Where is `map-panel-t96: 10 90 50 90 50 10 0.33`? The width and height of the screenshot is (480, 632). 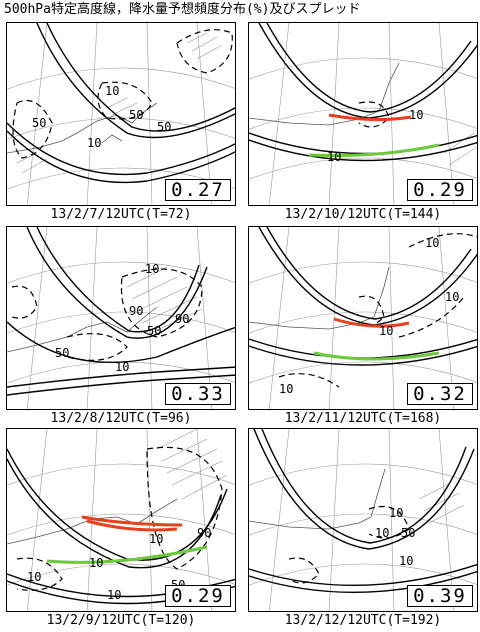
map-panel-t96: 10 90 50 90 50 10 0.33 is located at coordinates (121, 318).